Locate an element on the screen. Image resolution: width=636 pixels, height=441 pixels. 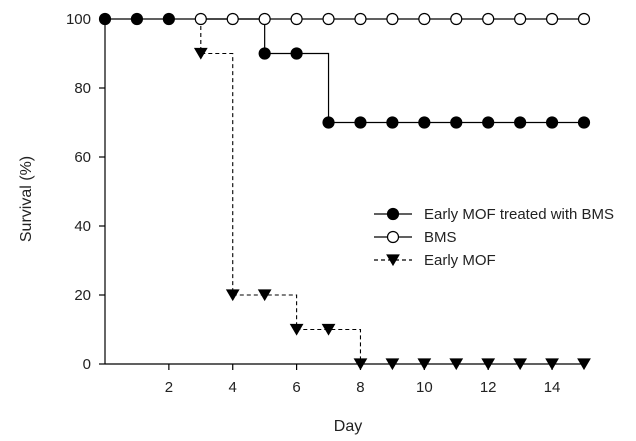
y-axis-title: Survival (%) is located at coordinates (26, 199).